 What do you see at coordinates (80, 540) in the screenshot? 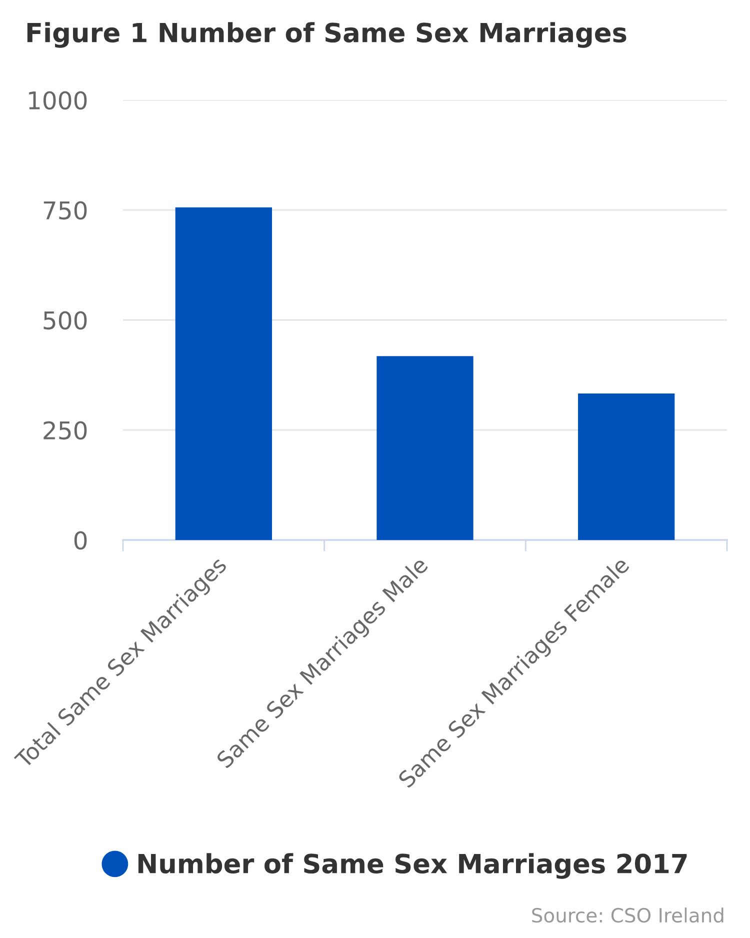
I see `y-tick-label: 0` at bounding box center [80, 540].